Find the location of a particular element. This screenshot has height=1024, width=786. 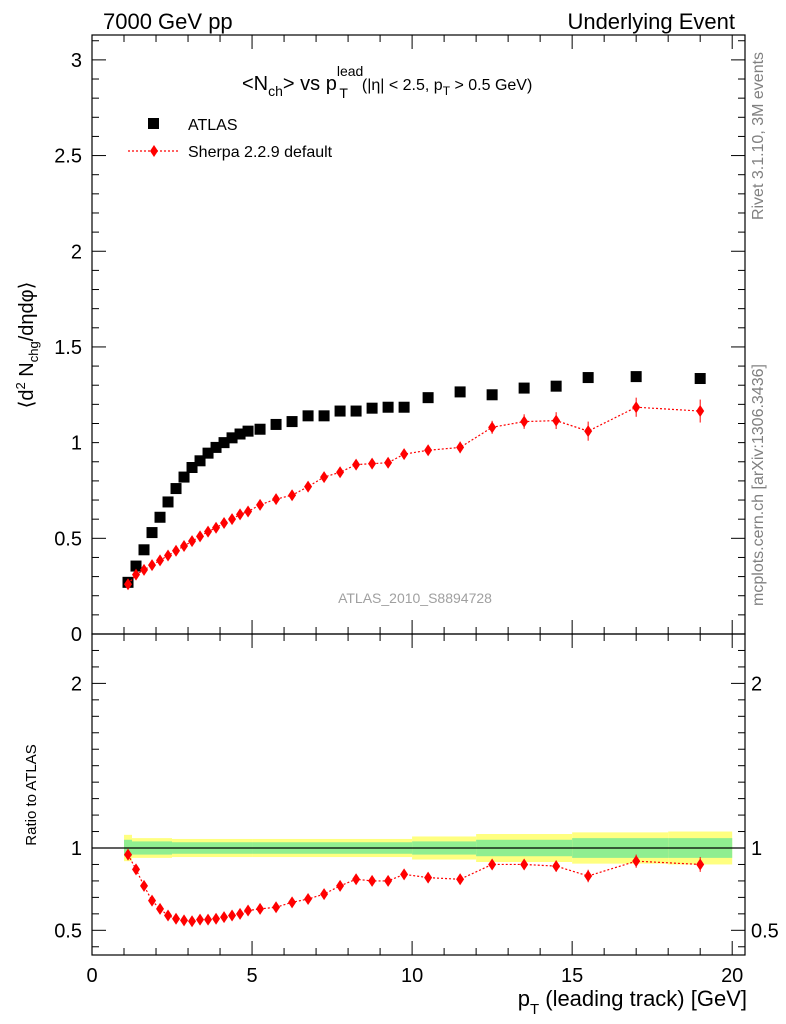

y-tick-label: 3 is located at coordinates (76, 61).